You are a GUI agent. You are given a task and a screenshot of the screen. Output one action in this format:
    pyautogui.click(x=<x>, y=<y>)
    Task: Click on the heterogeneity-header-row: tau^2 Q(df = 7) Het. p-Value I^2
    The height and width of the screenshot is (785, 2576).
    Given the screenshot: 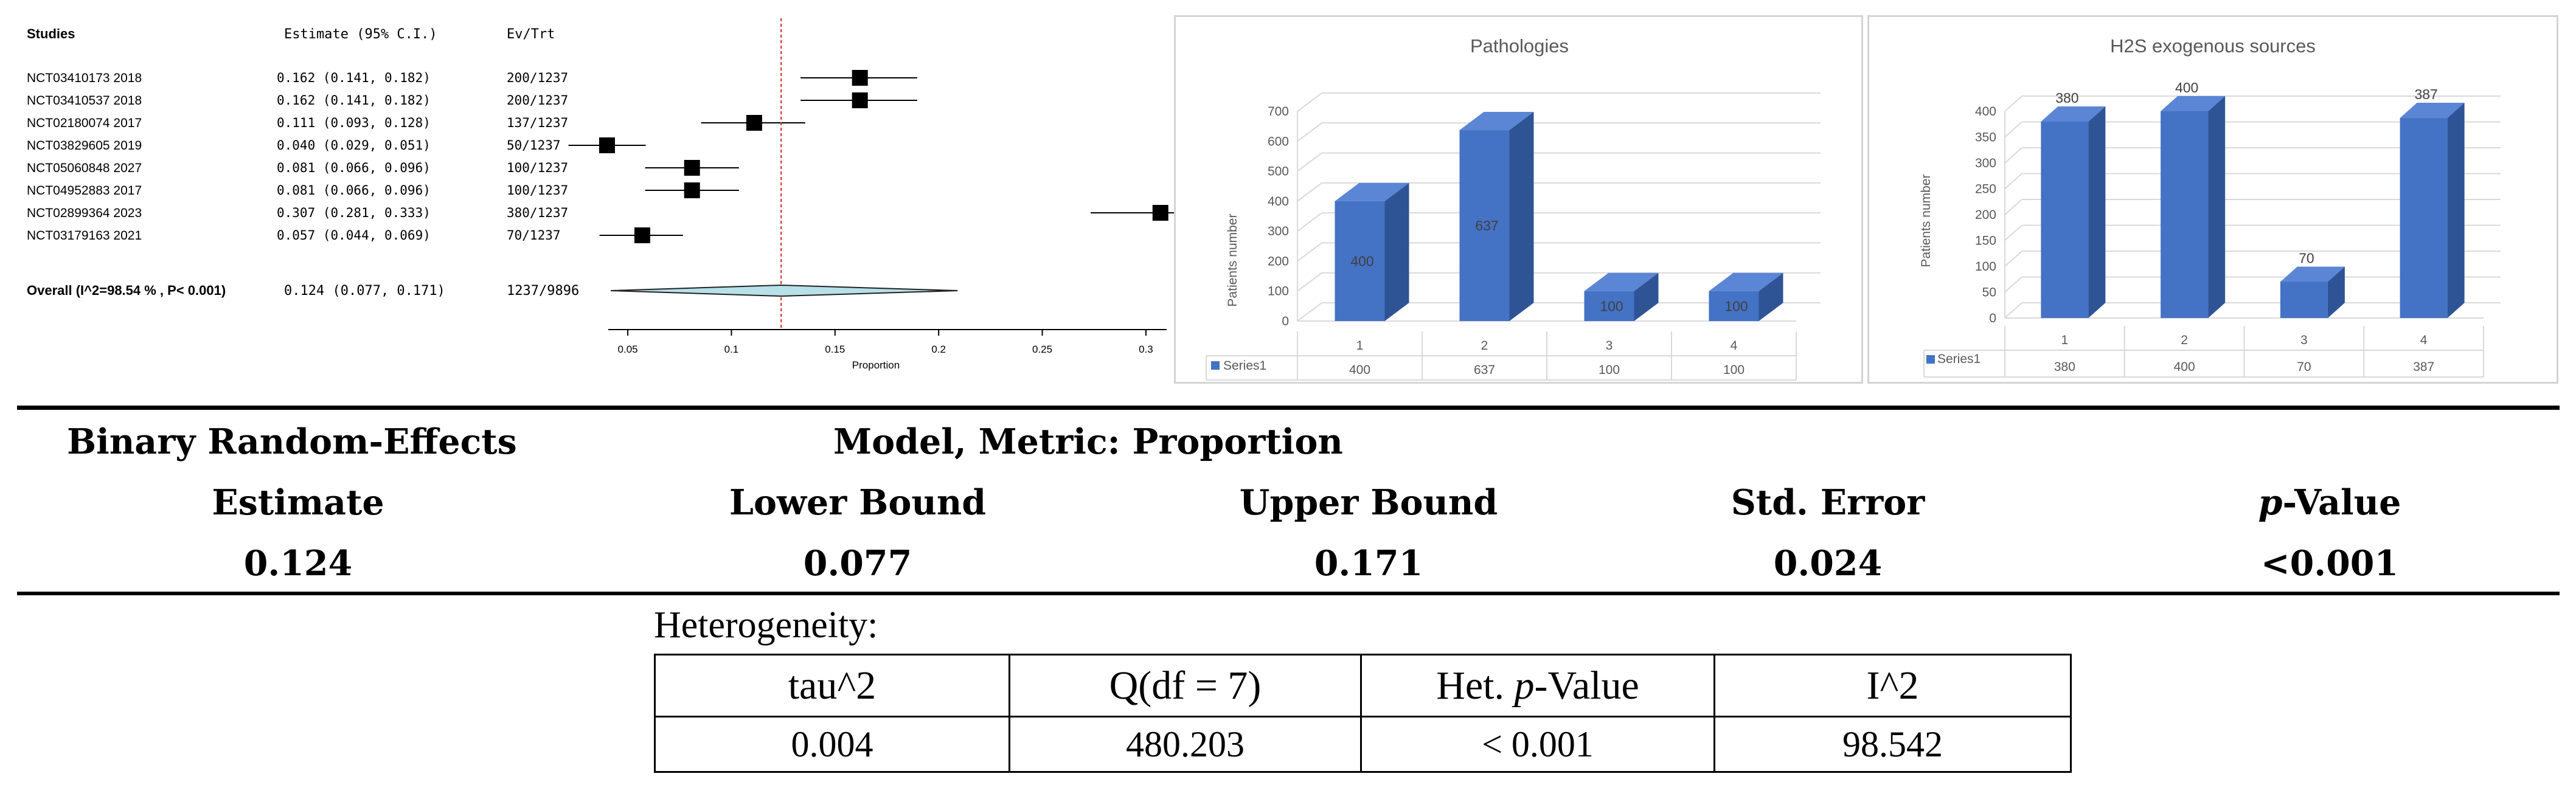 What is the action you would take?
    pyautogui.click(x=1363, y=686)
    